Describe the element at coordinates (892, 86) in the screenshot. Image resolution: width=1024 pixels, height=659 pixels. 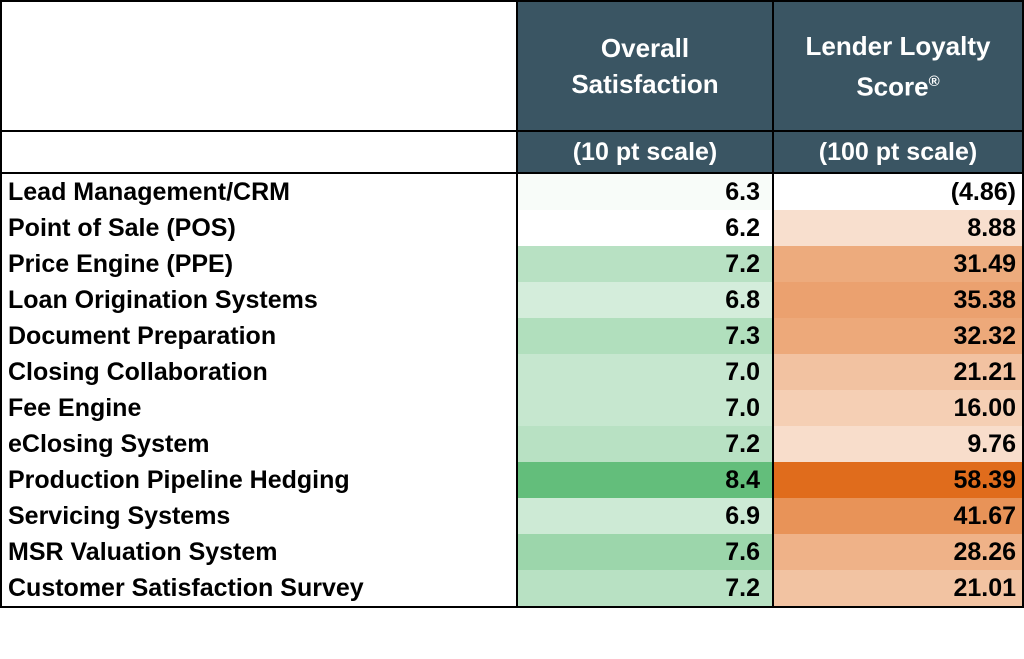
I see `loyalty-header-line2: Score` at that location.